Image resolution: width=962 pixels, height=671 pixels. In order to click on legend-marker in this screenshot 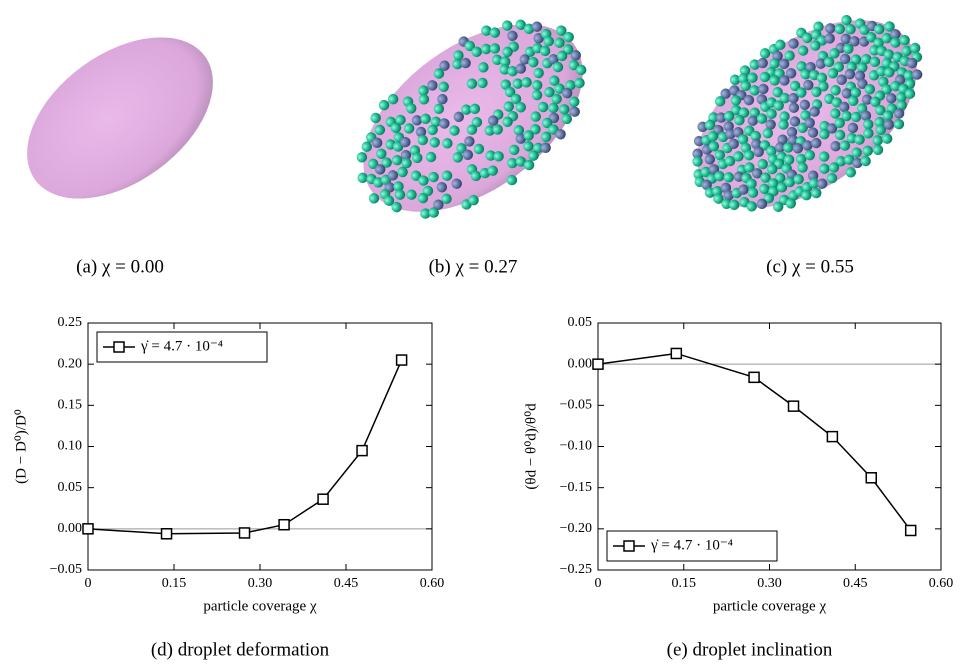, I will do `click(119, 347)`.